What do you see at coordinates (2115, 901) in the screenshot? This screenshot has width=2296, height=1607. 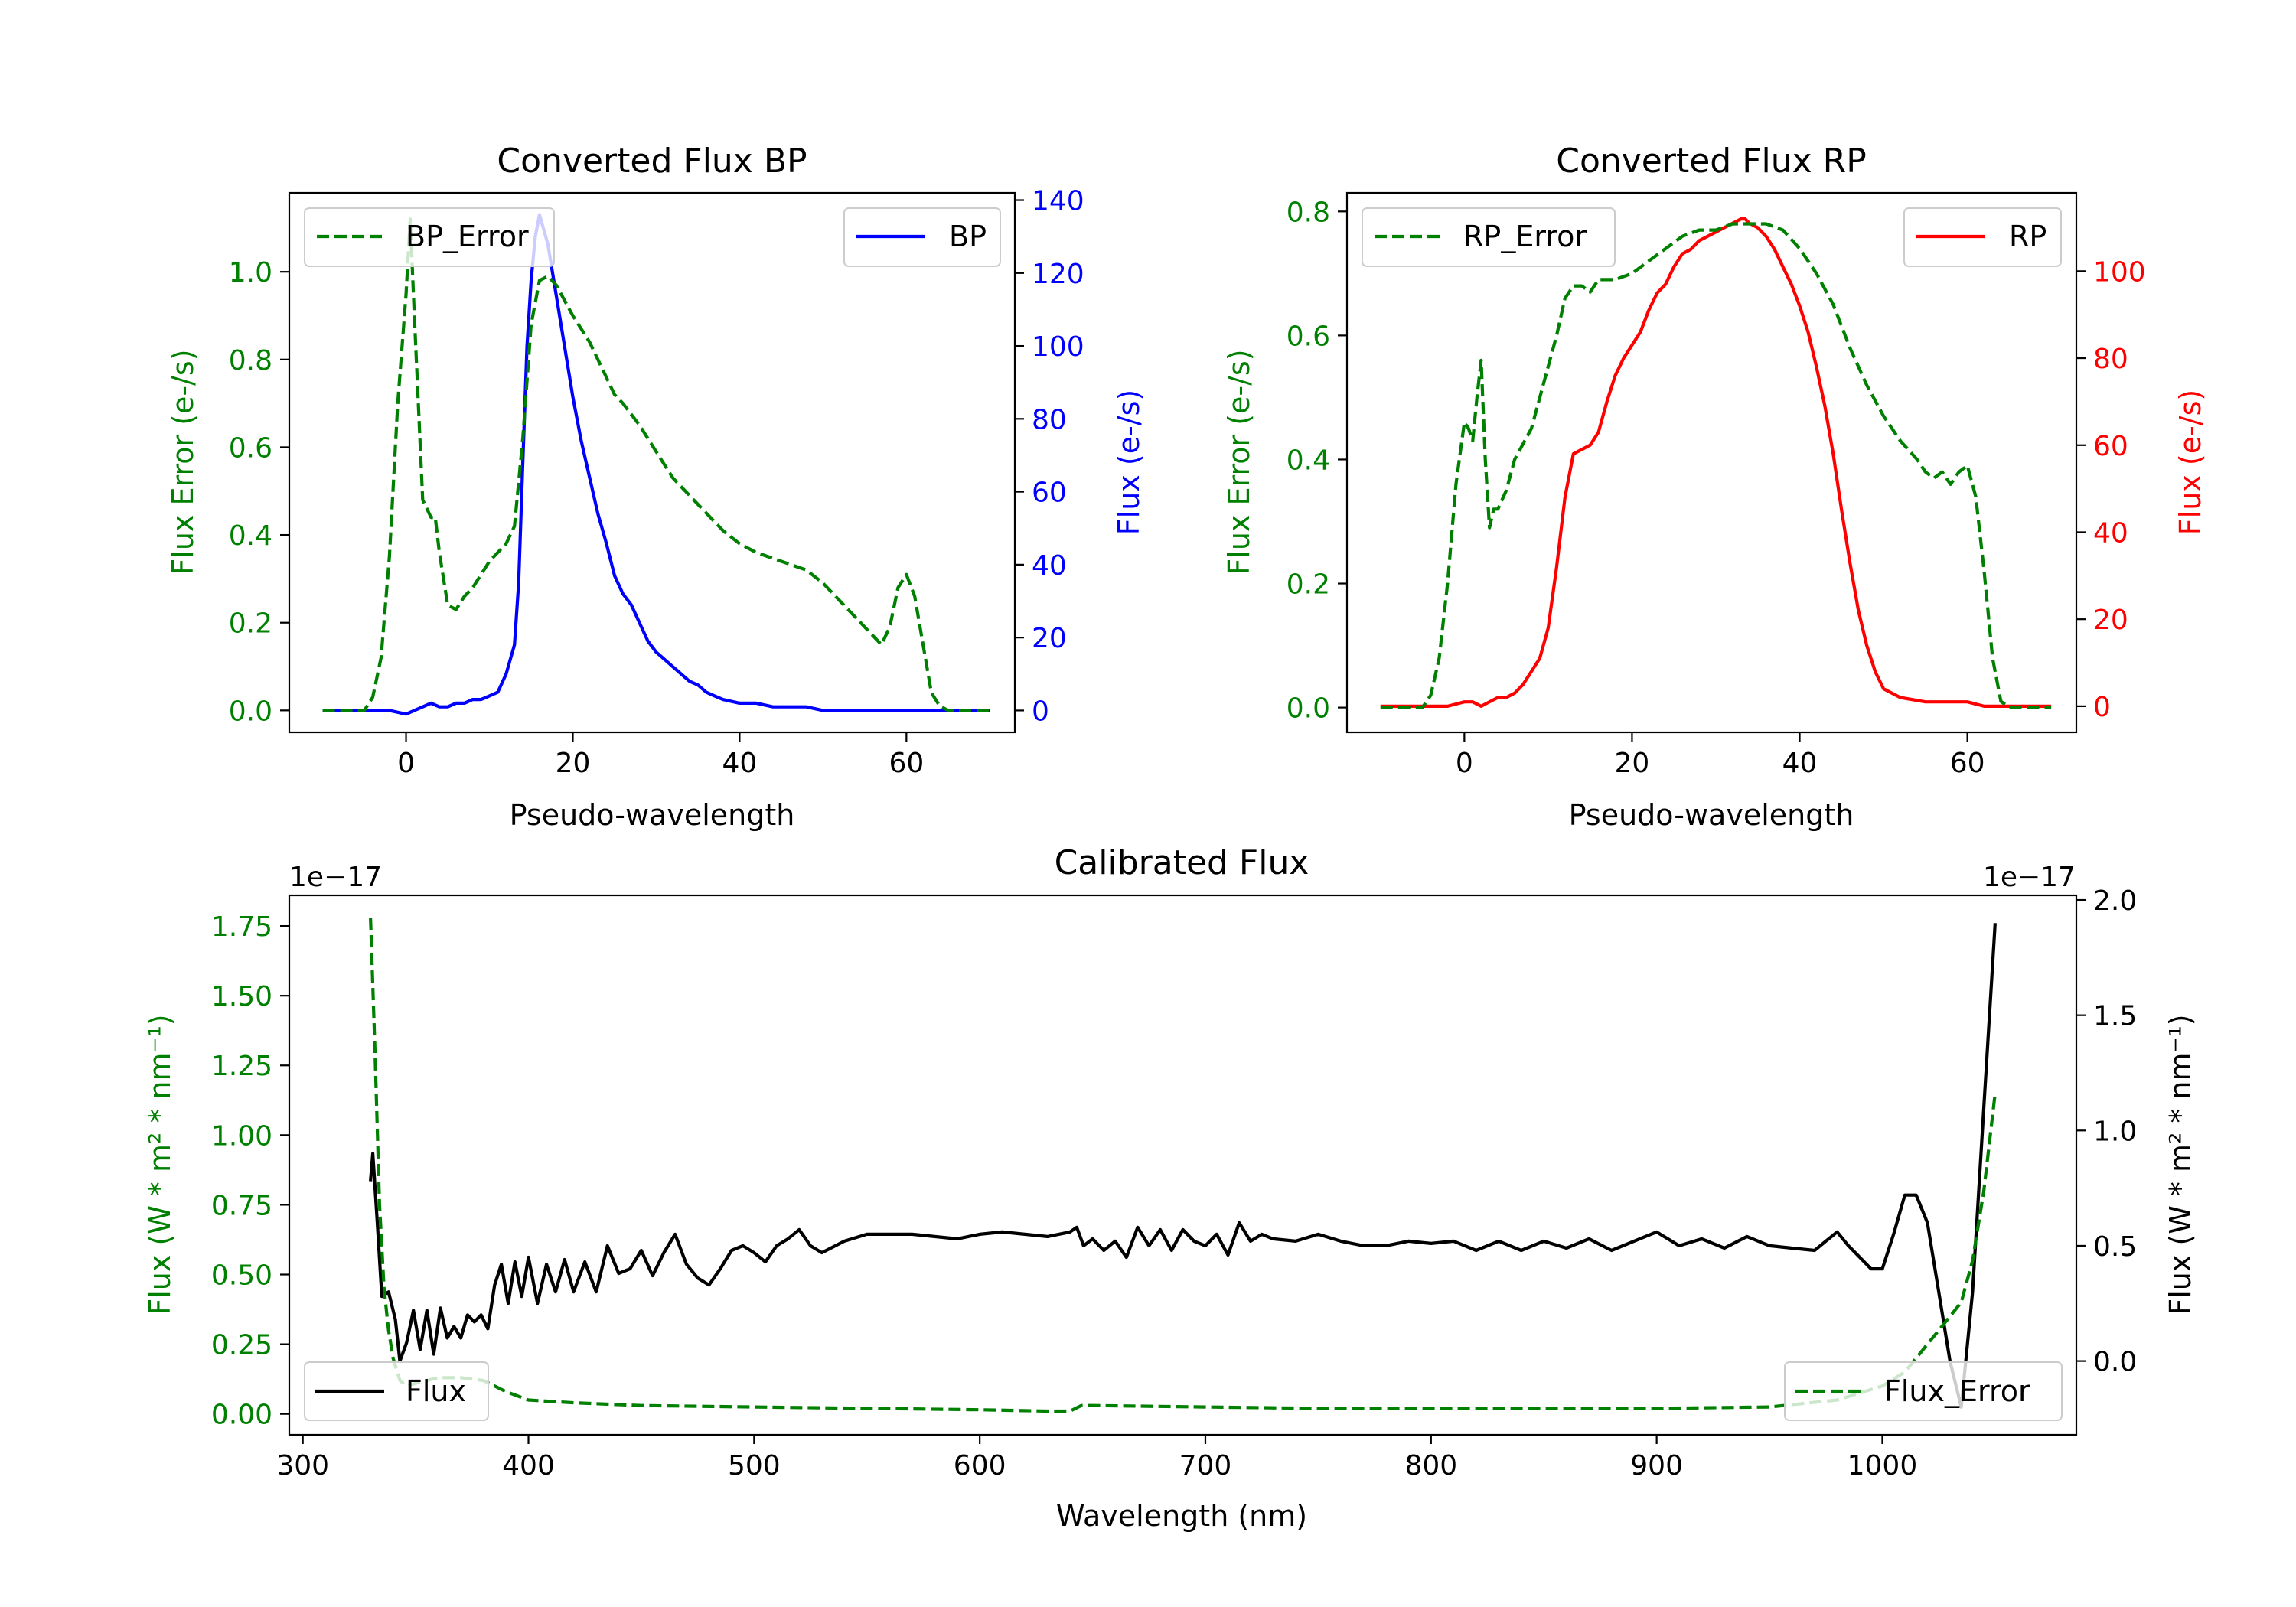 I see `calibrated-right-tick-label: 2.0` at bounding box center [2115, 901].